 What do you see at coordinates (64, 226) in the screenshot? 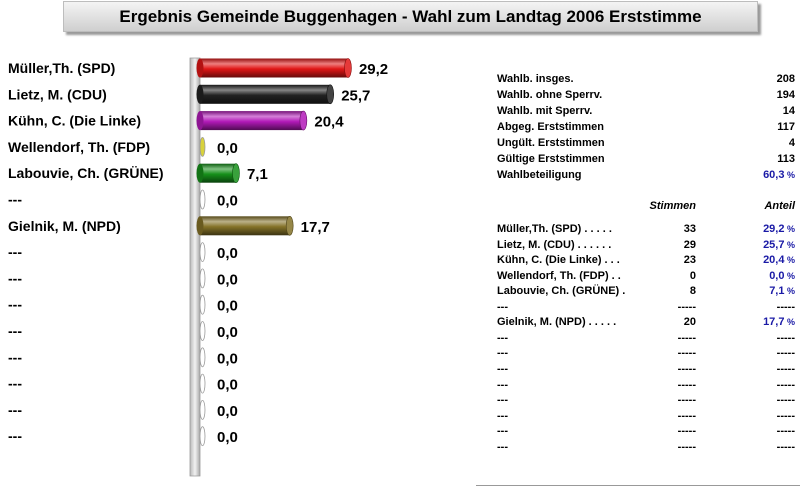
I see `category-label: Gielnik, M. (NPD)` at bounding box center [64, 226].